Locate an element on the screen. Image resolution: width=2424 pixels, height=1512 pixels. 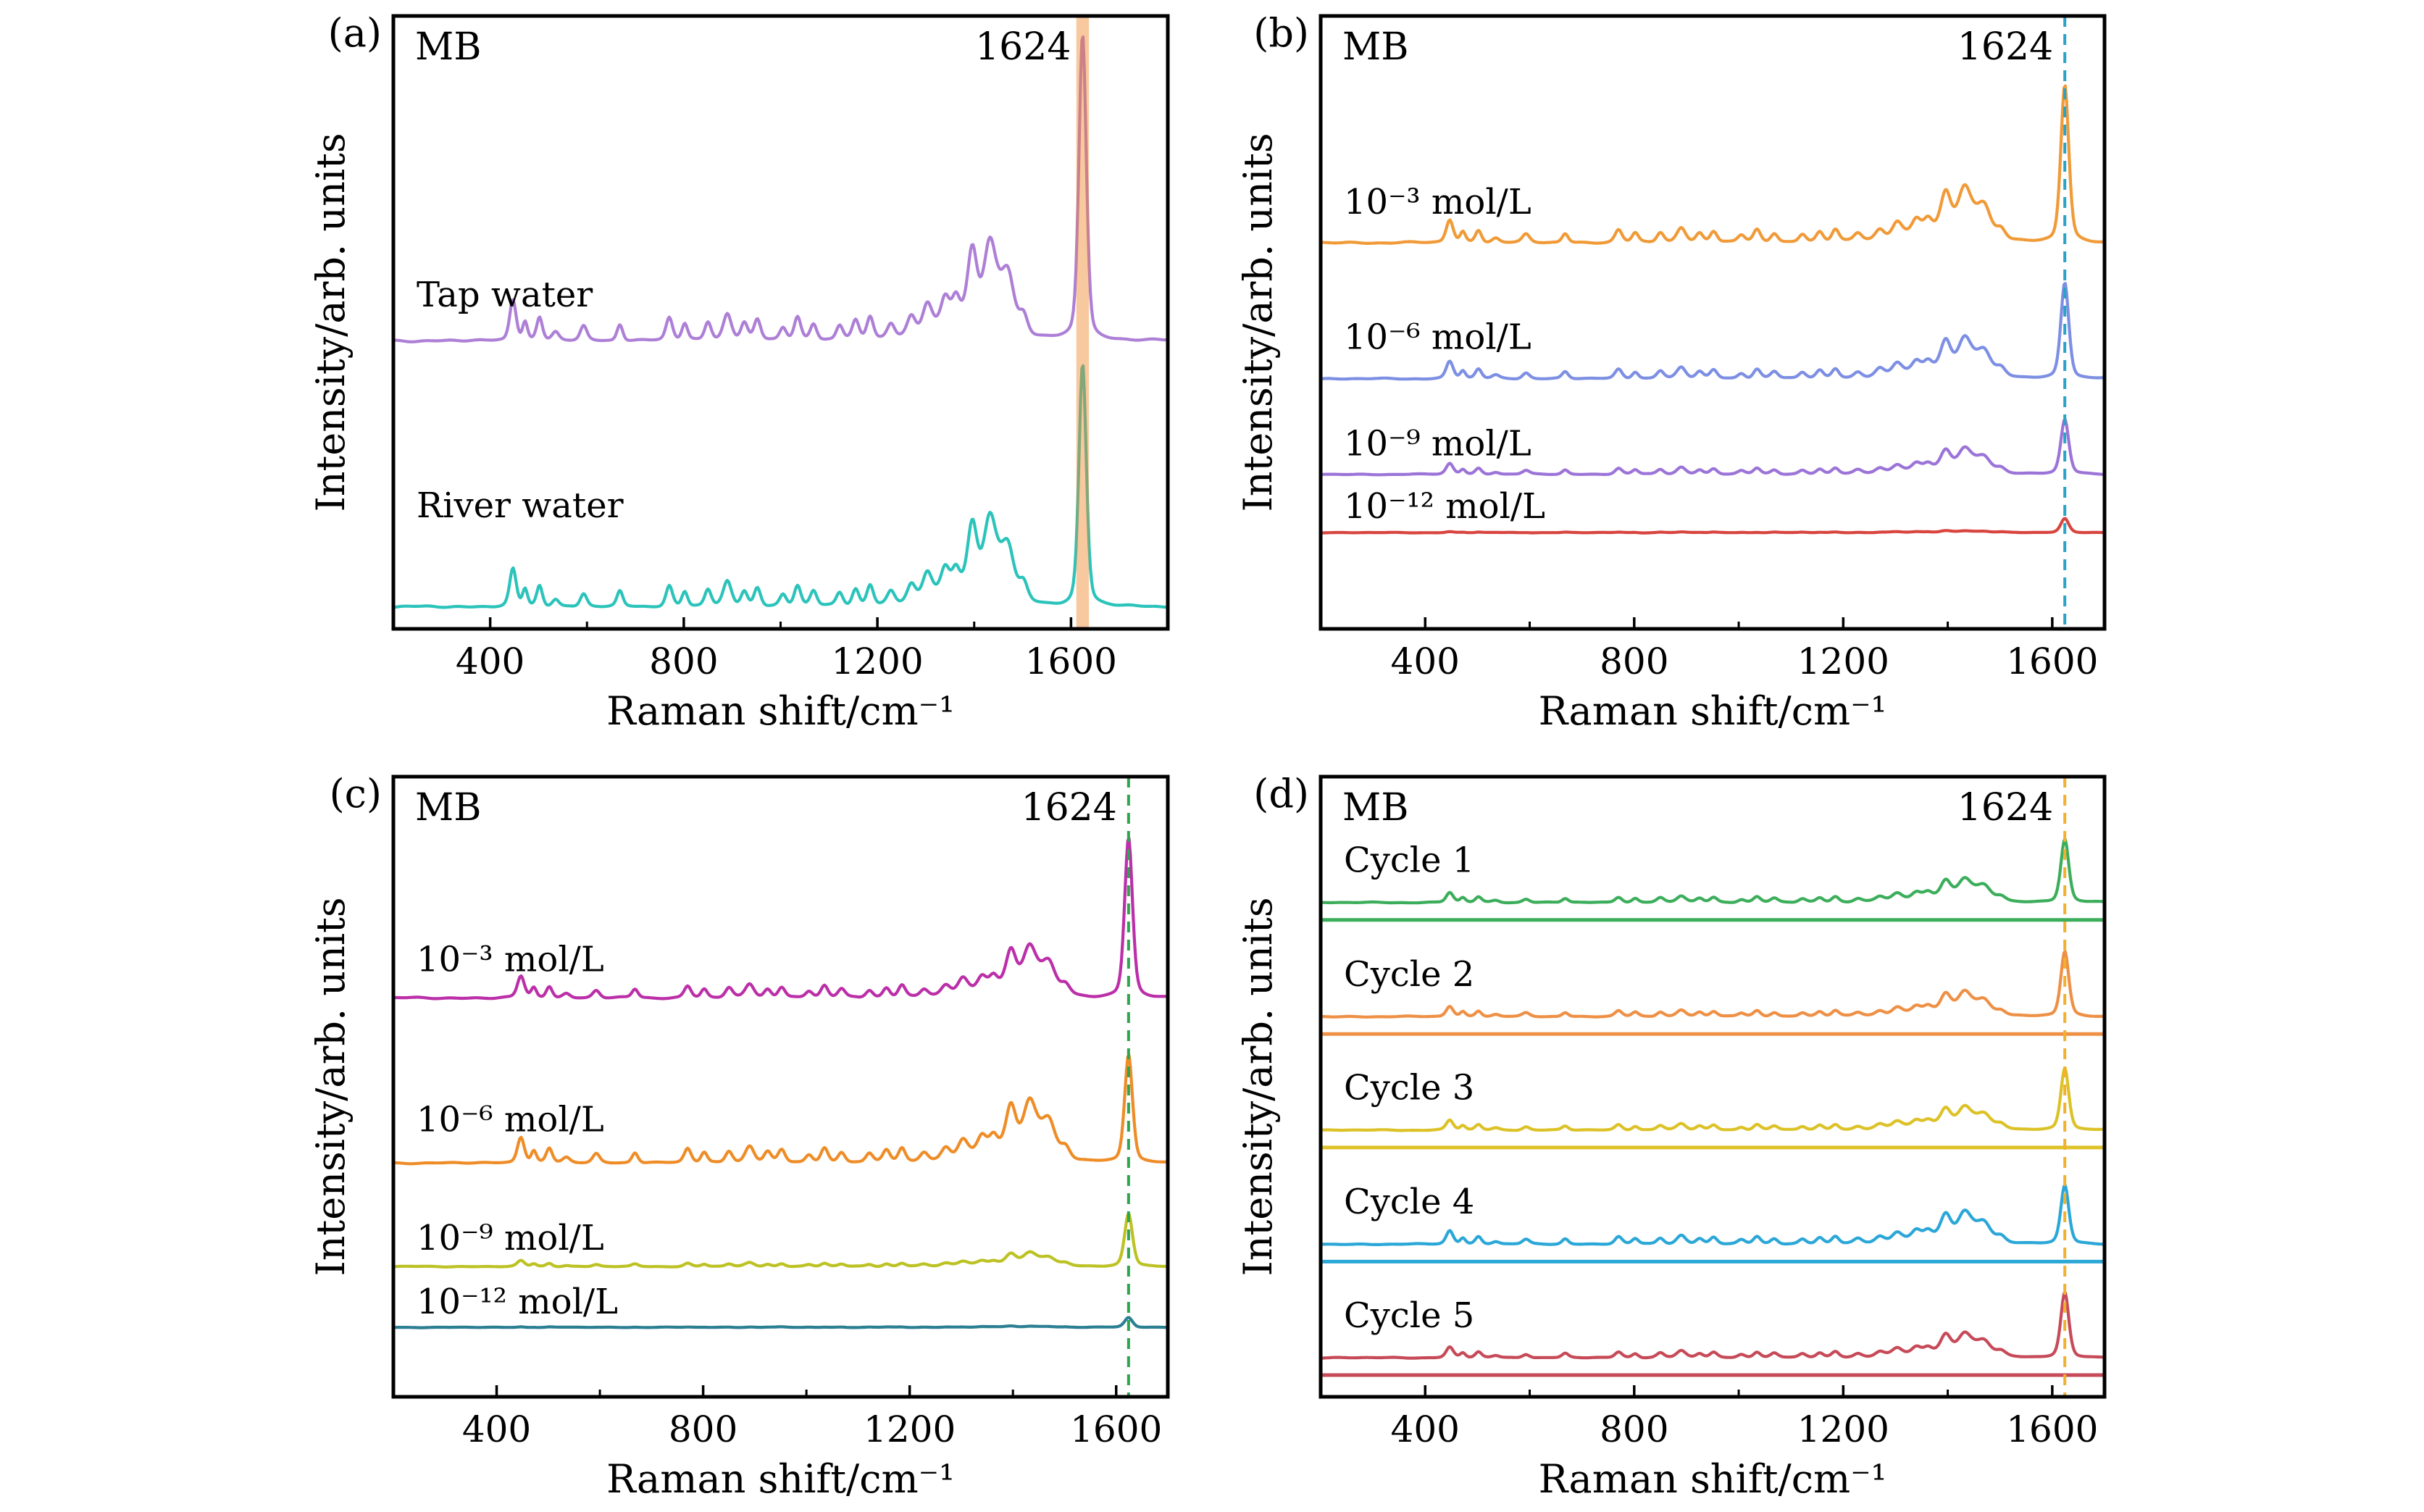
series-label-d-4: Cycle 5 is located at coordinates (1409, 1315).